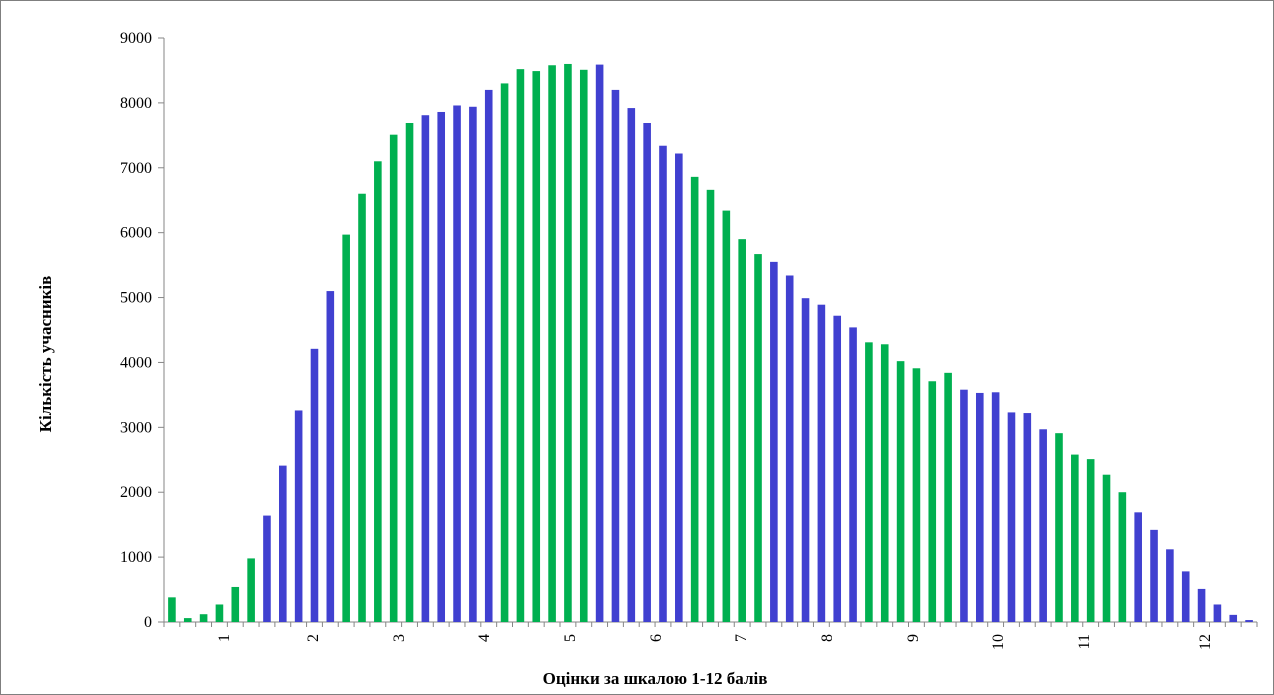 Image resolution: width=1274 pixels, height=695 pixels. I want to click on x-axis-title: Оцінки за шкалою 1-12 балів, so click(655, 678).